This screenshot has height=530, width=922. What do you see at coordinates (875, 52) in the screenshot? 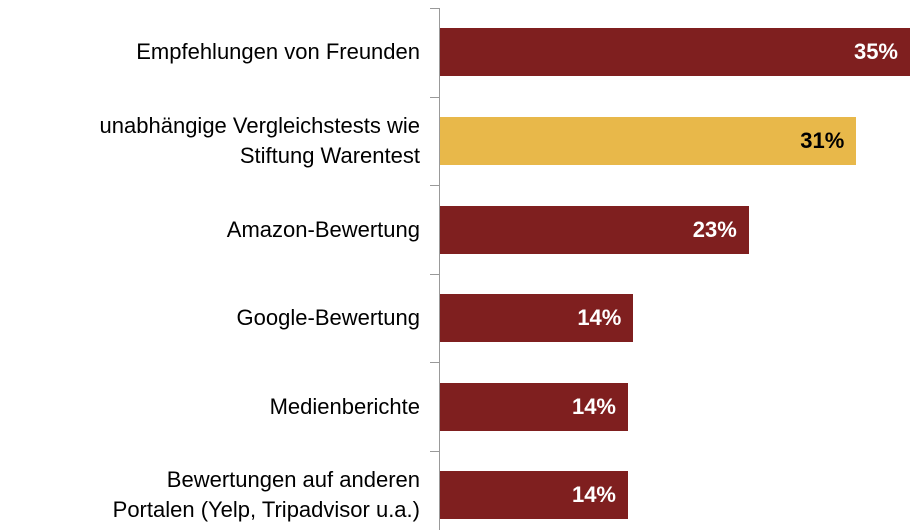
I see `data-label: 35%` at bounding box center [875, 52].